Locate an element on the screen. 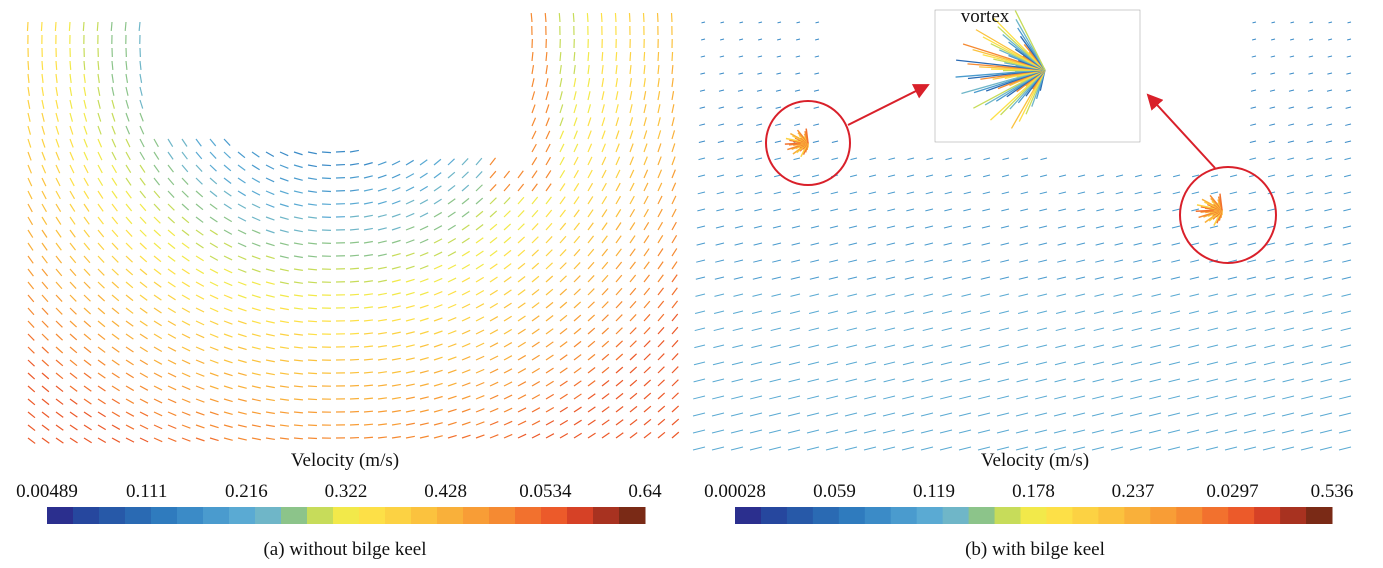 This screenshot has width=1383, height=568. colorbar-tick-label: 0.322 is located at coordinates (346, 491).